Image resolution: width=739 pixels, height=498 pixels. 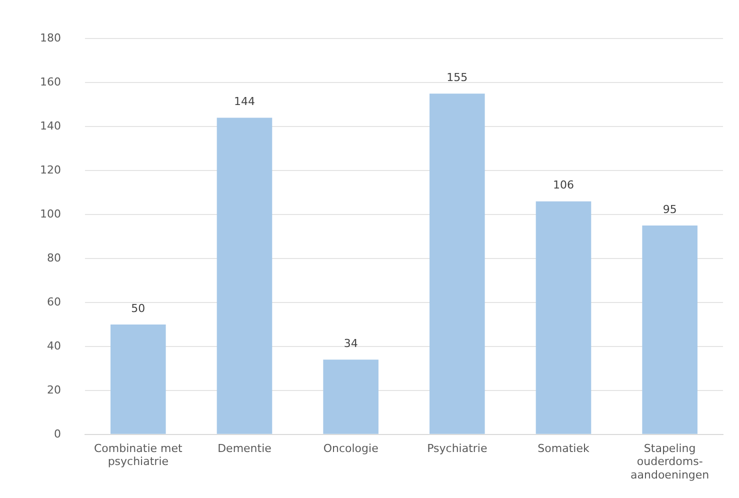 I want to click on x-tick-label: Stapeling ouderdoms- aandoeningen, so click(x=670, y=462).